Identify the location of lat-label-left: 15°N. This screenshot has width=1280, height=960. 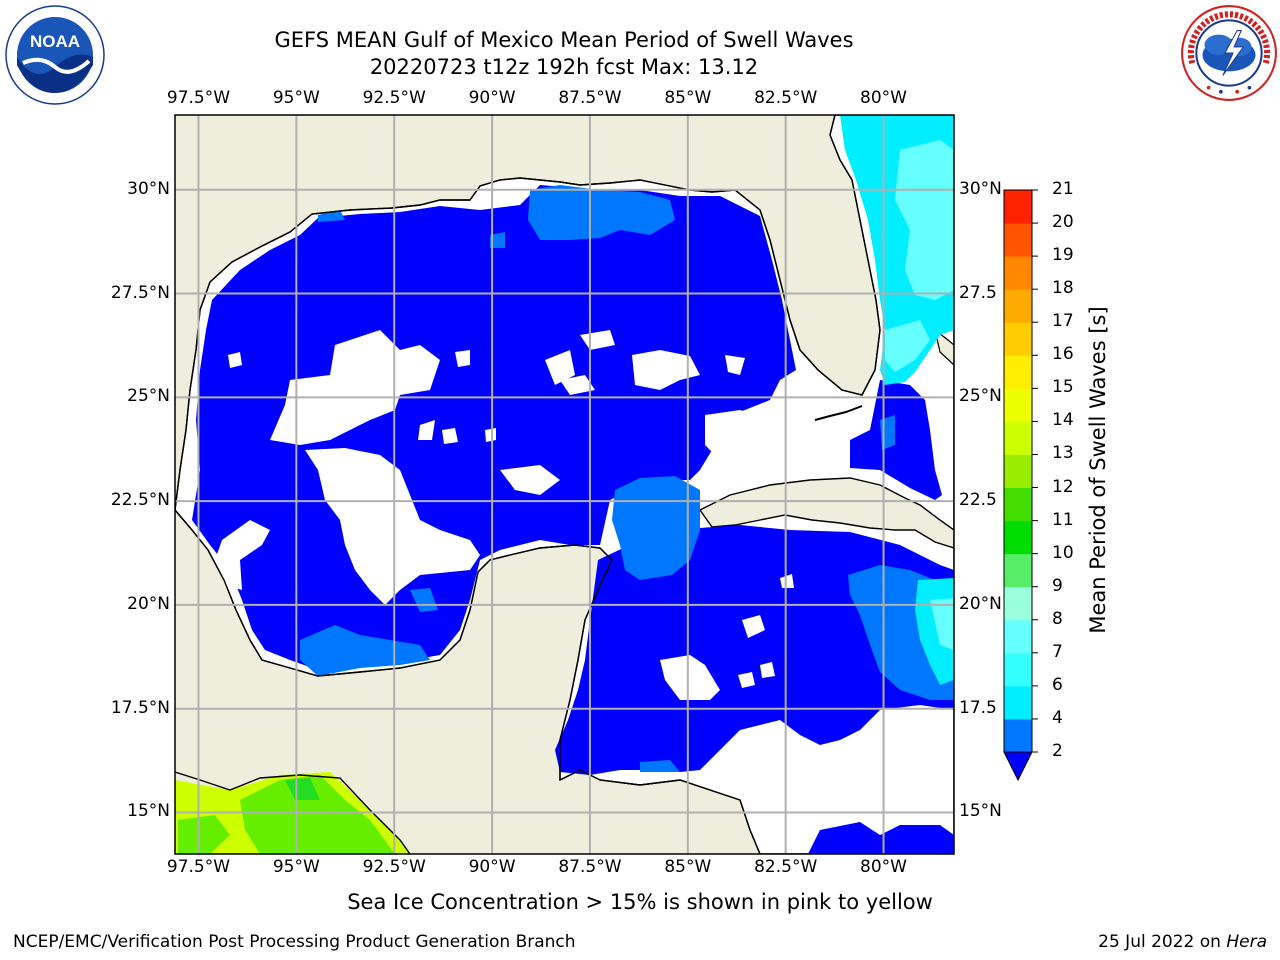
(148, 811).